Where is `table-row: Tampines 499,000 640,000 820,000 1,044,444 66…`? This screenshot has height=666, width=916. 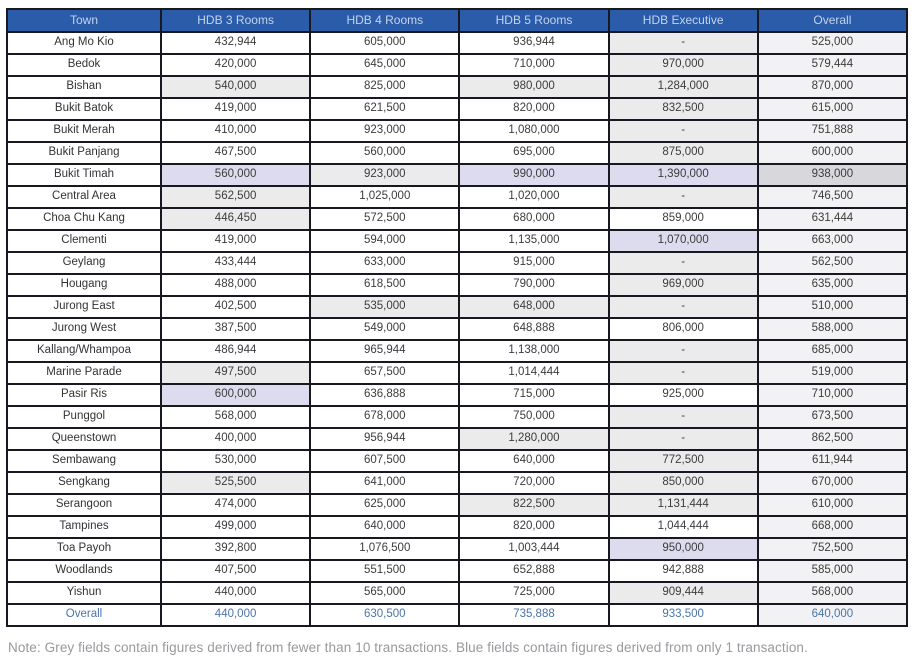
table-row: Tampines 499,000 640,000 820,000 1,044,444 66… is located at coordinates (457, 527).